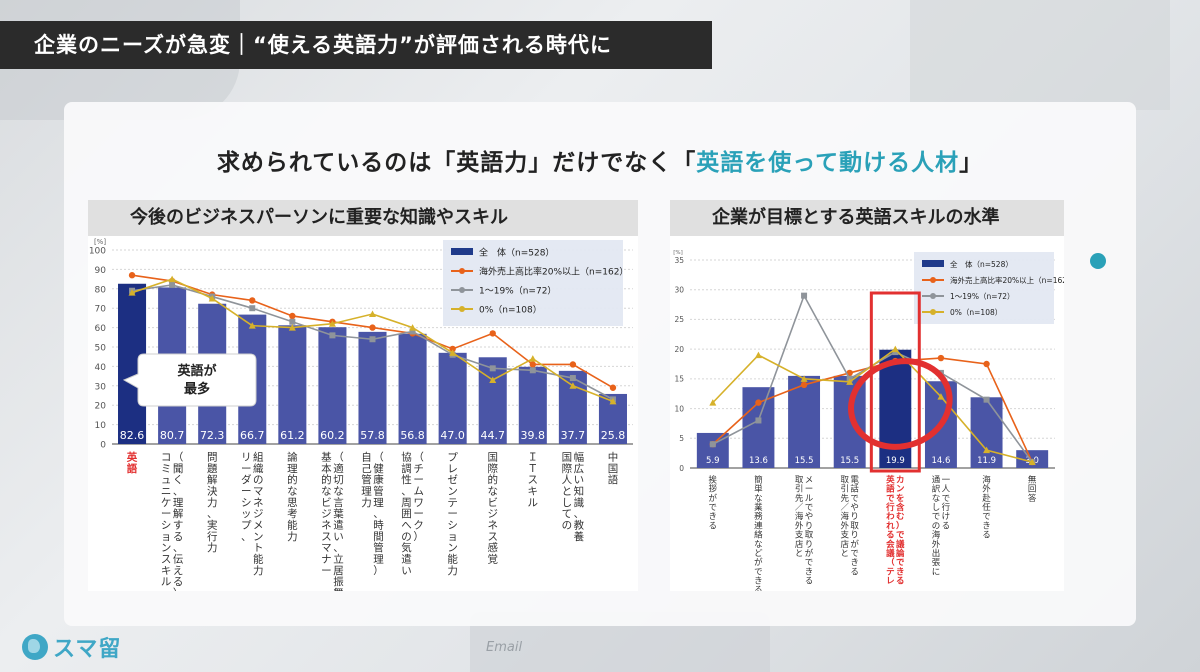 The height and width of the screenshot is (672, 1200). I want to click on x-category-label: 通訳なしでの海外出張に, so click(936, 526).